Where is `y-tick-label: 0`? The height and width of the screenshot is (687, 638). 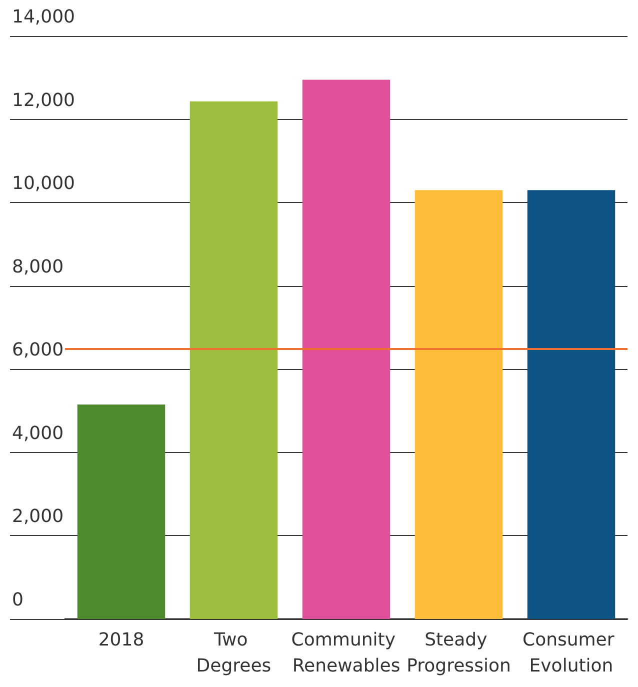
y-tick-label: 0 is located at coordinates (18, 600).